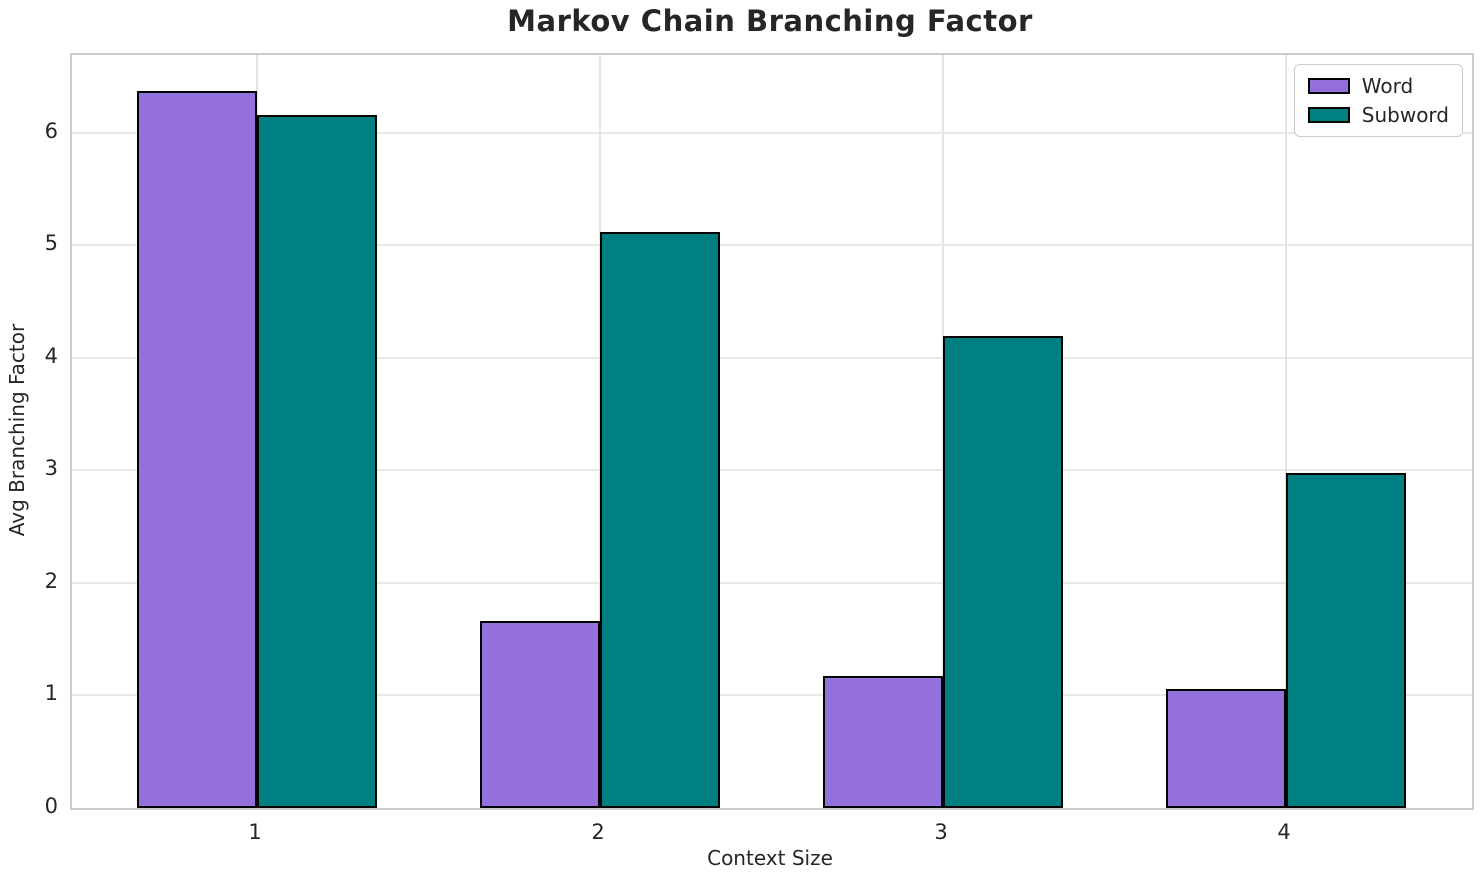 The width and height of the screenshot is (1484, 885). I want to click on xtick-label-1: 1, so click(255, 832).